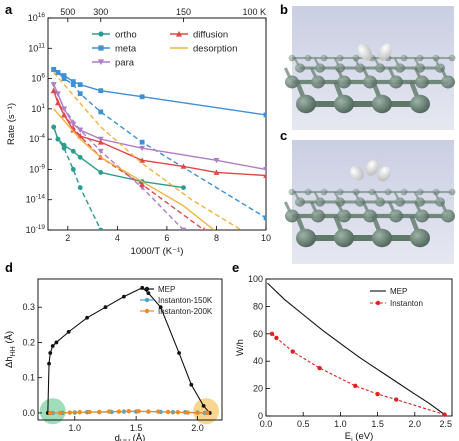 The image size is (459, 441). What do you see at coordinates (11, 124) in the screenshot?
I see `y-axis-label-a: Rate (s⁻¹)` at bounding box center [11, 124].